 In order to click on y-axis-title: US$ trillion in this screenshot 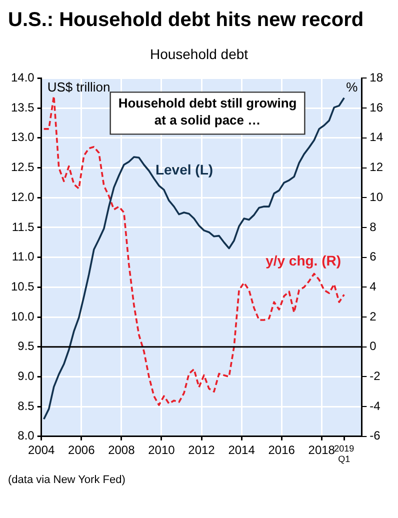, I will do `click(78, 86)`.